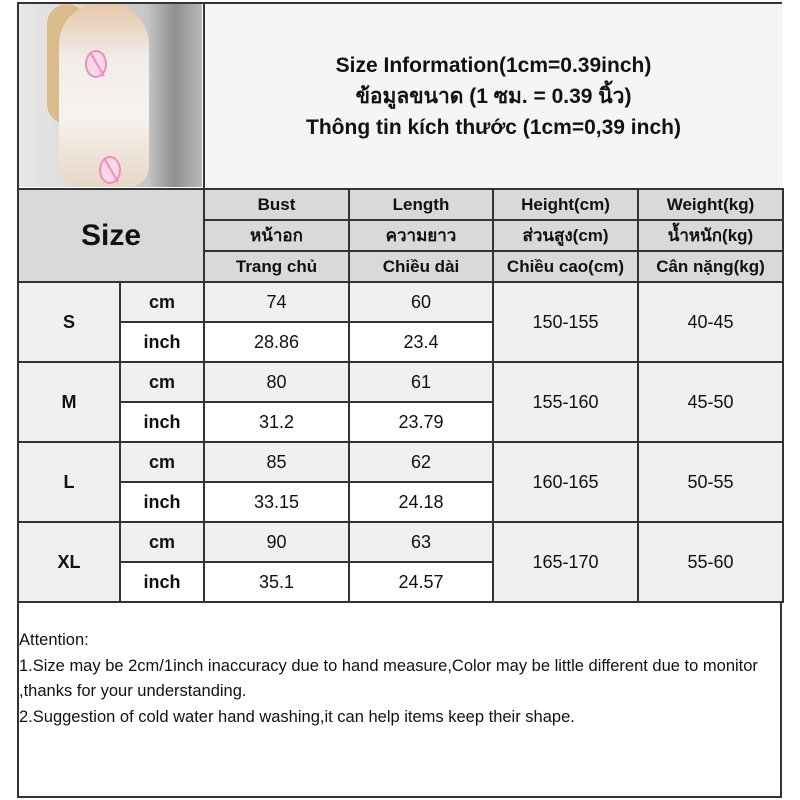  Describe the element at coordinates (276, 204) in the screenshot. I see `col-bust: Bust` at that location.